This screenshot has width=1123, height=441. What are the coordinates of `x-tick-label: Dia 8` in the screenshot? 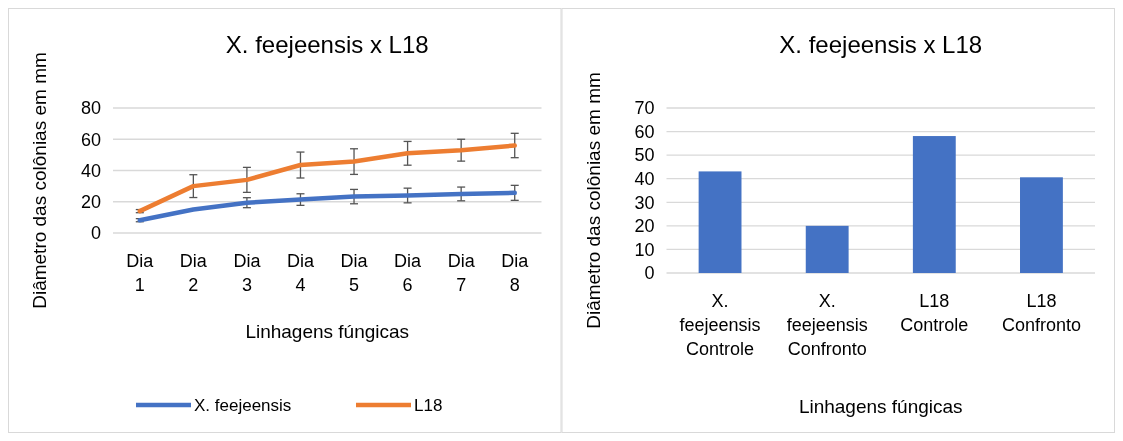 It's located at (515, 273).